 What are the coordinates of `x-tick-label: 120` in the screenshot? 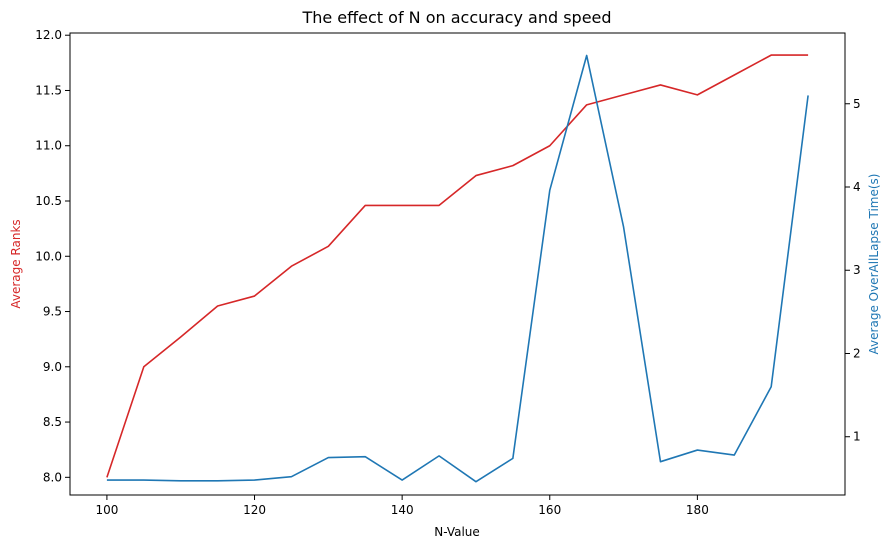 It's located at (254, 510).